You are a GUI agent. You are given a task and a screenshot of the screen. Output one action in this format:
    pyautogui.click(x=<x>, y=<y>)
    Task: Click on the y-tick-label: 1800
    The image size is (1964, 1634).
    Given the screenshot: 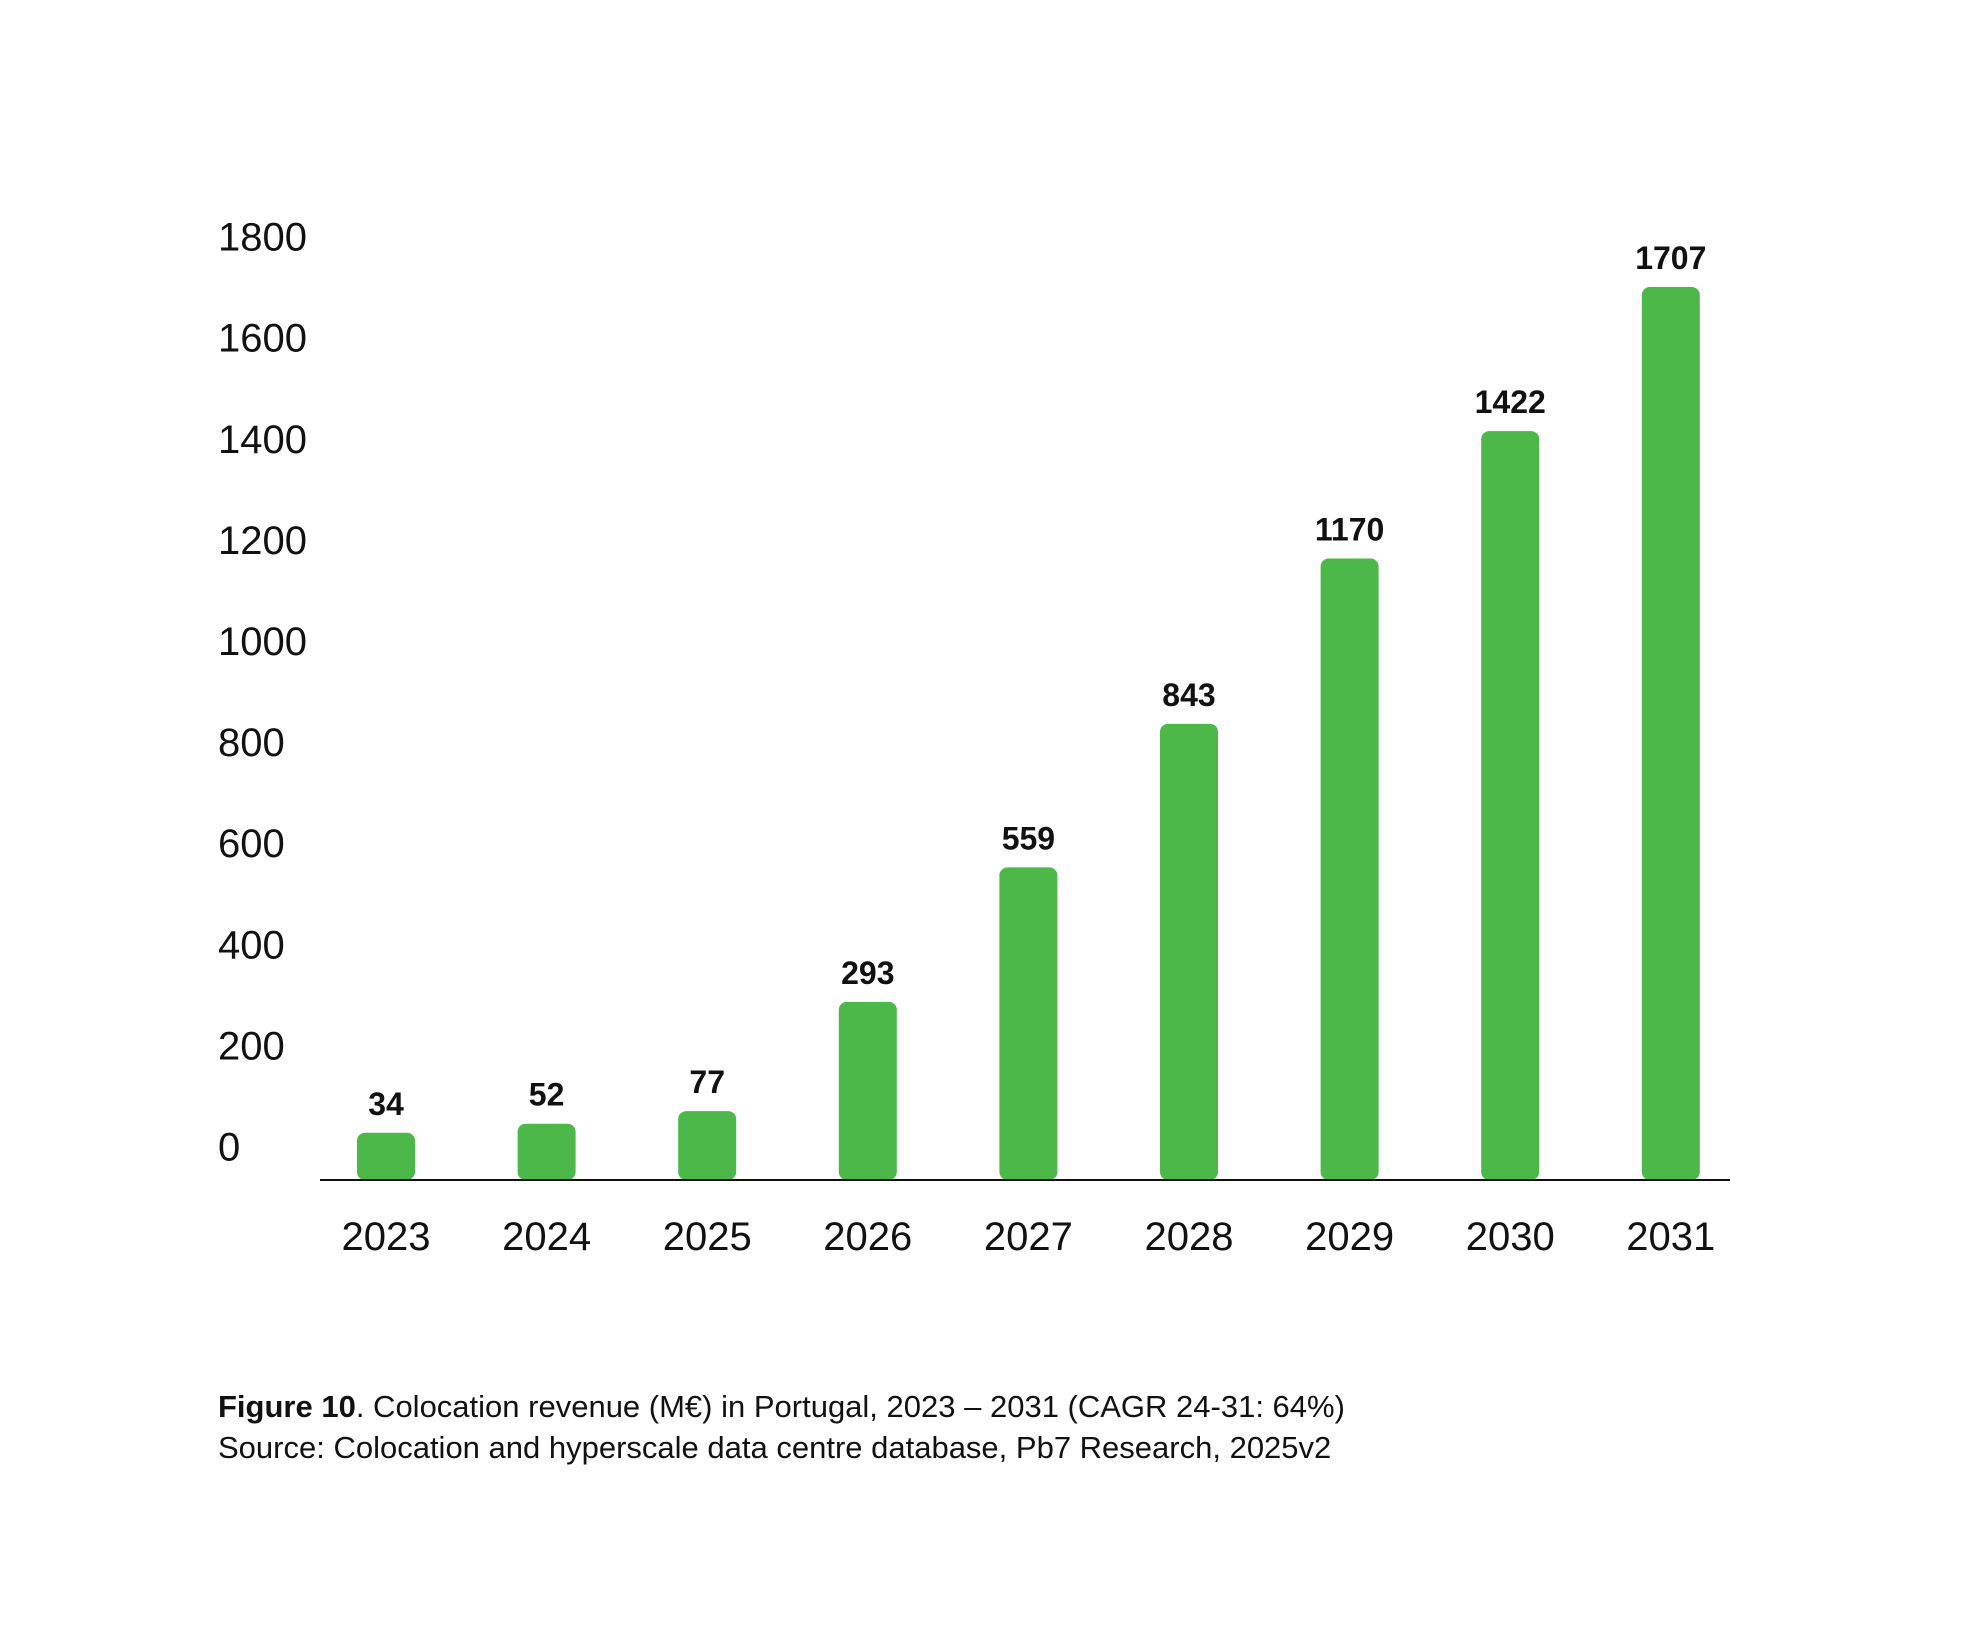 What is the action you would take?
    pyautogui.click(x=262, y=238)
    